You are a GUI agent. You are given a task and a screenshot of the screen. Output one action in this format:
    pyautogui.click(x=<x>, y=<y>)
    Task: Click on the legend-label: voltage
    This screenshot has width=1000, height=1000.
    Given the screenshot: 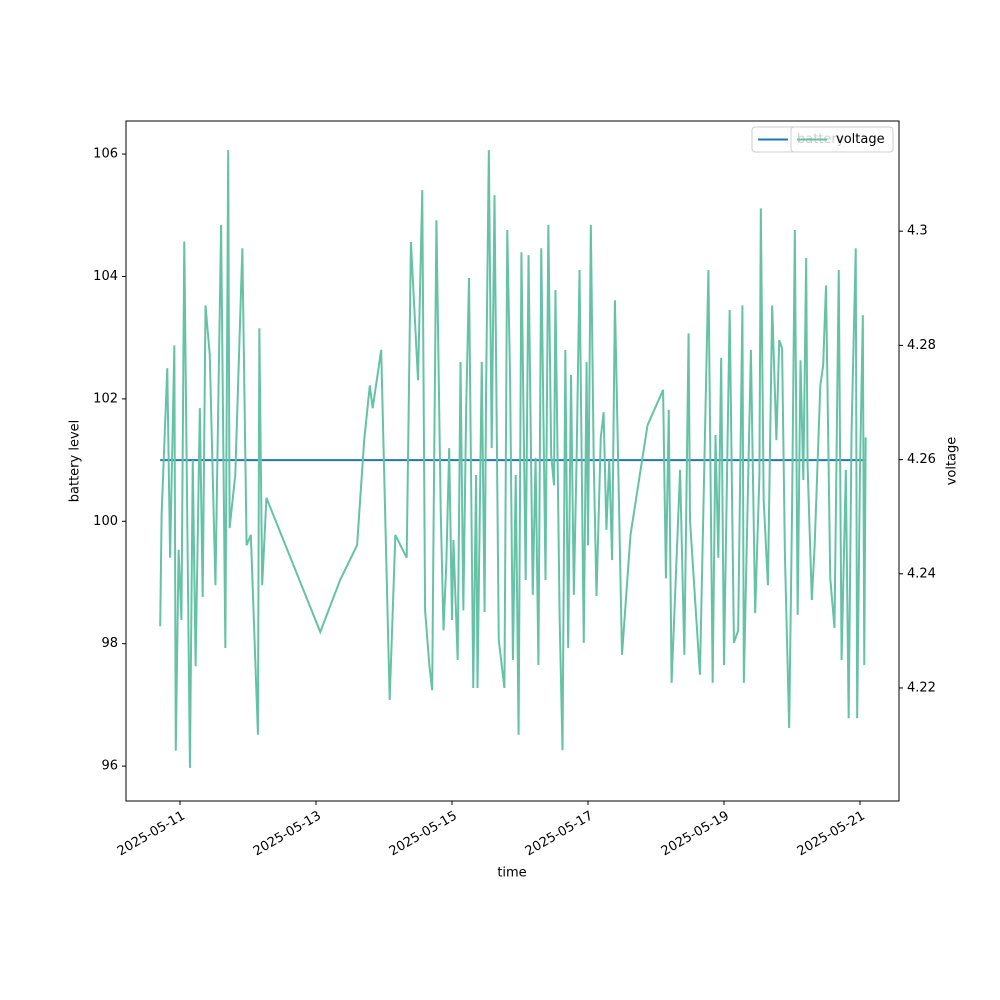 What is the action you would take?
    pyautogui.click(x=860, y=139)
    